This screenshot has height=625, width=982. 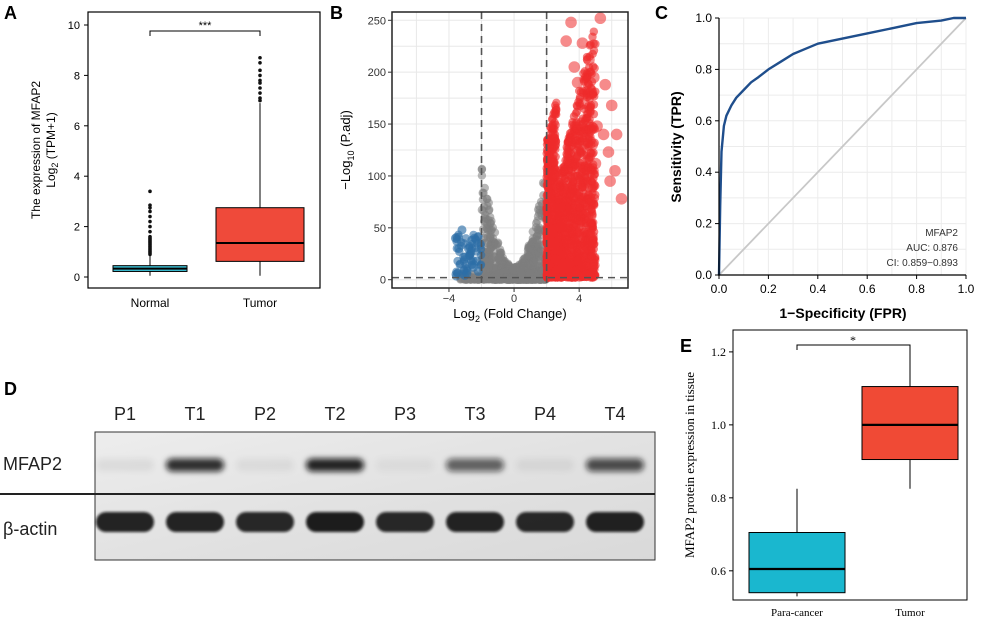 I want to click on panel-label-c: C, so click(x=661, y=13).